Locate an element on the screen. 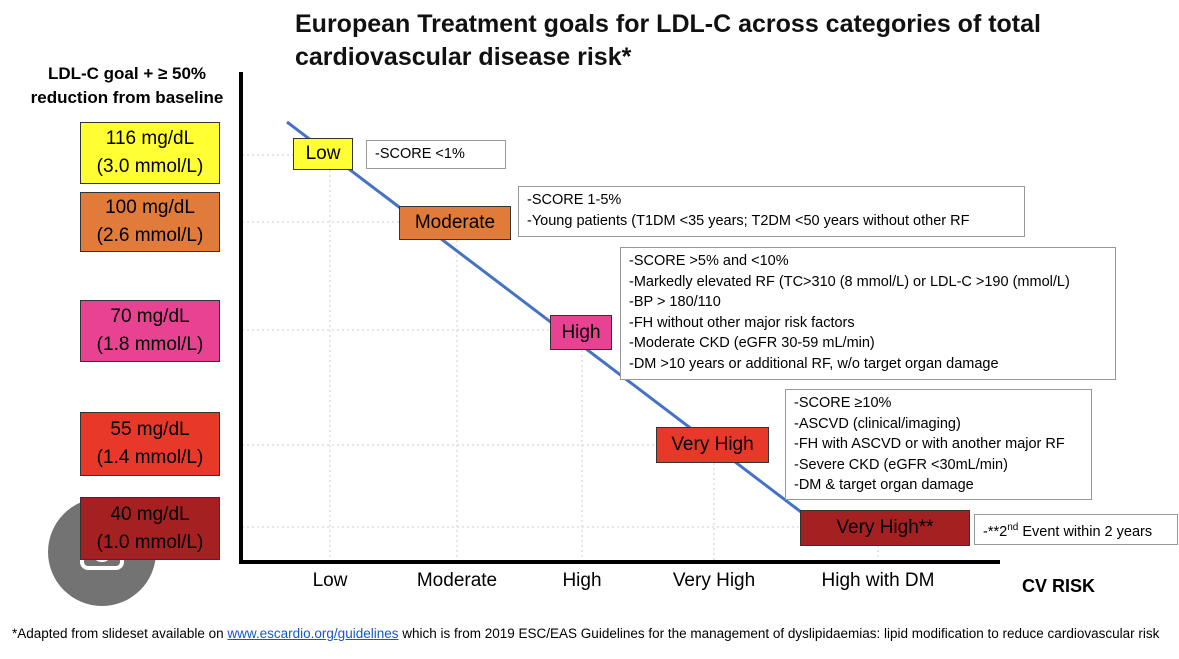 The width and height of the screenshot is (1179, 659). description-box: -**2nd Event within 2 years is located at coordinates (1076, 529).